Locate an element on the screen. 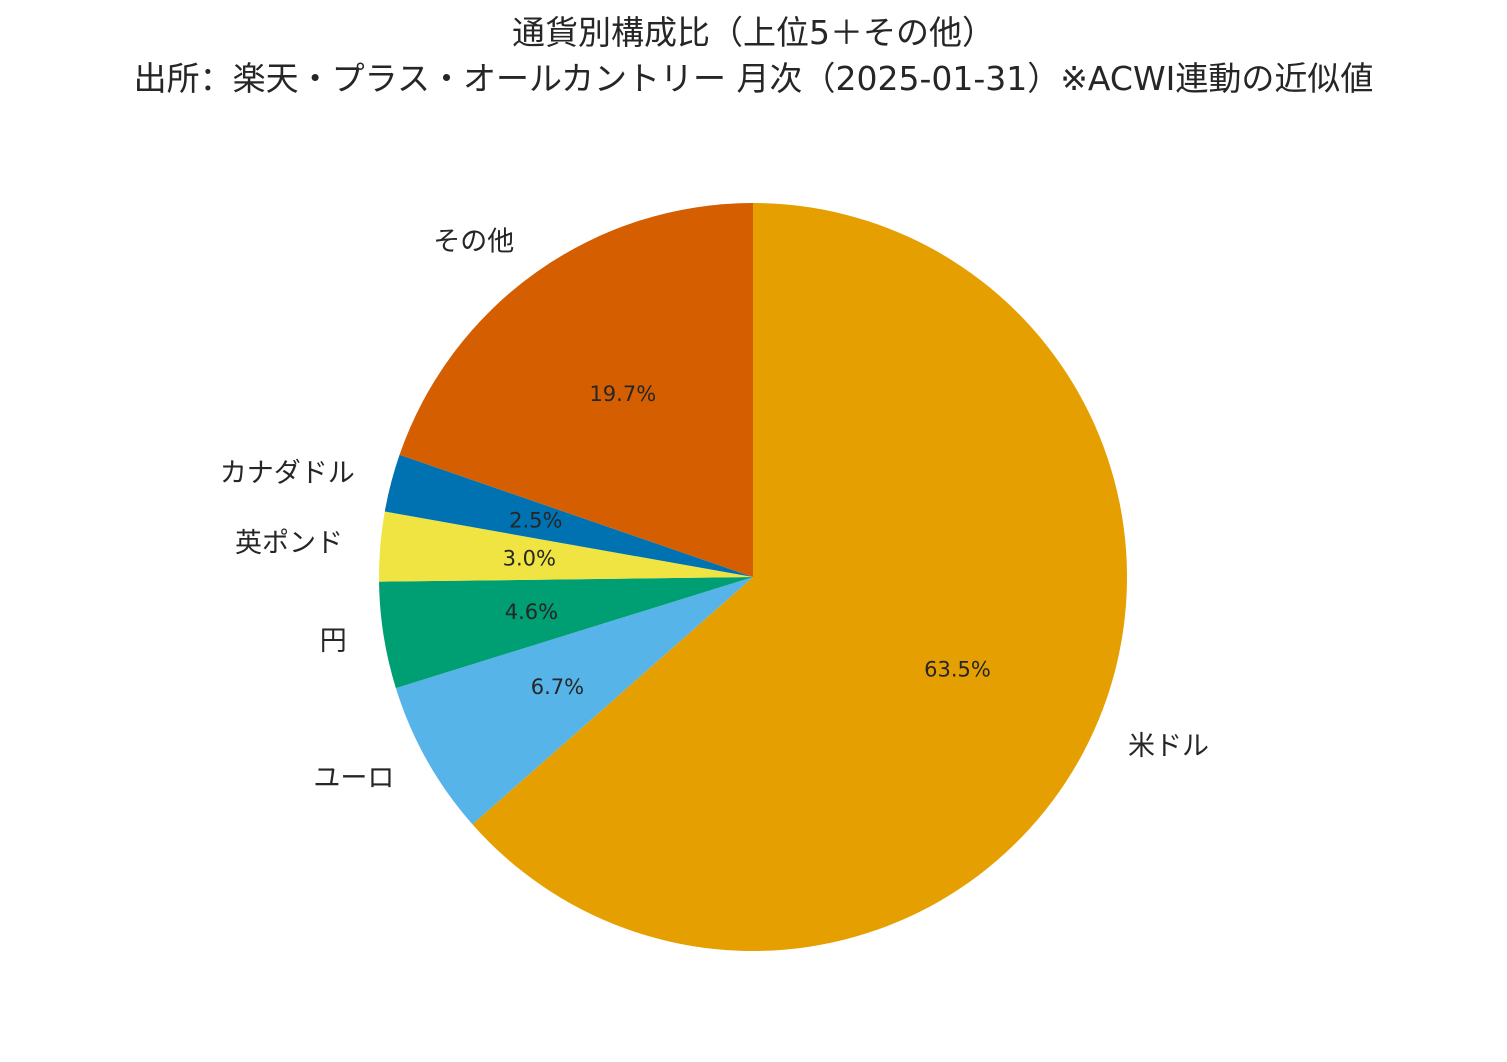  percentage-labels: 63.5% 6.7% 4.6% 3.0% 2.5% 19.7% is located at coordinates (747, 540).